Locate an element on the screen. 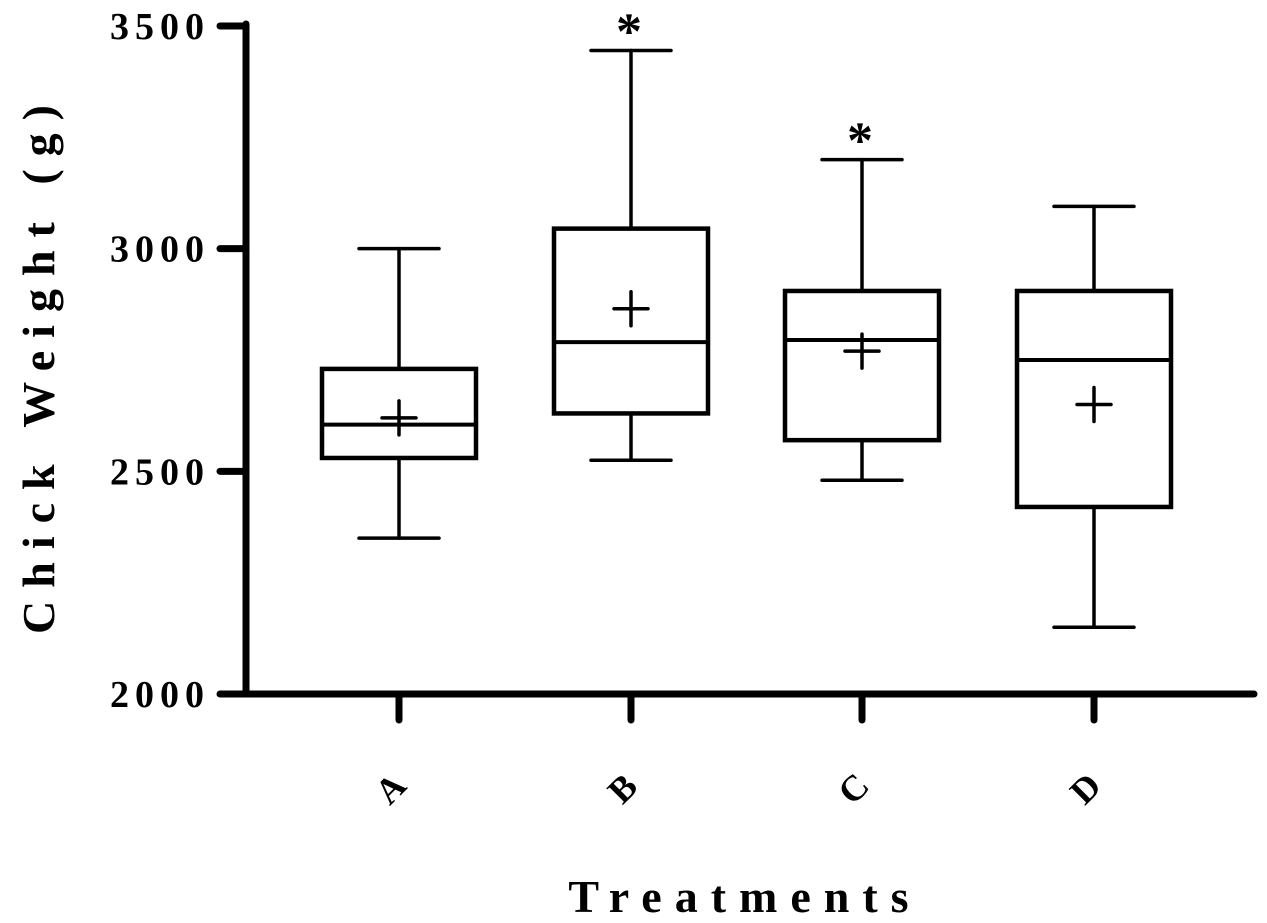 The image size is (1267, 923). y-tick-label: 3500 is located at coordinates (160, 27).